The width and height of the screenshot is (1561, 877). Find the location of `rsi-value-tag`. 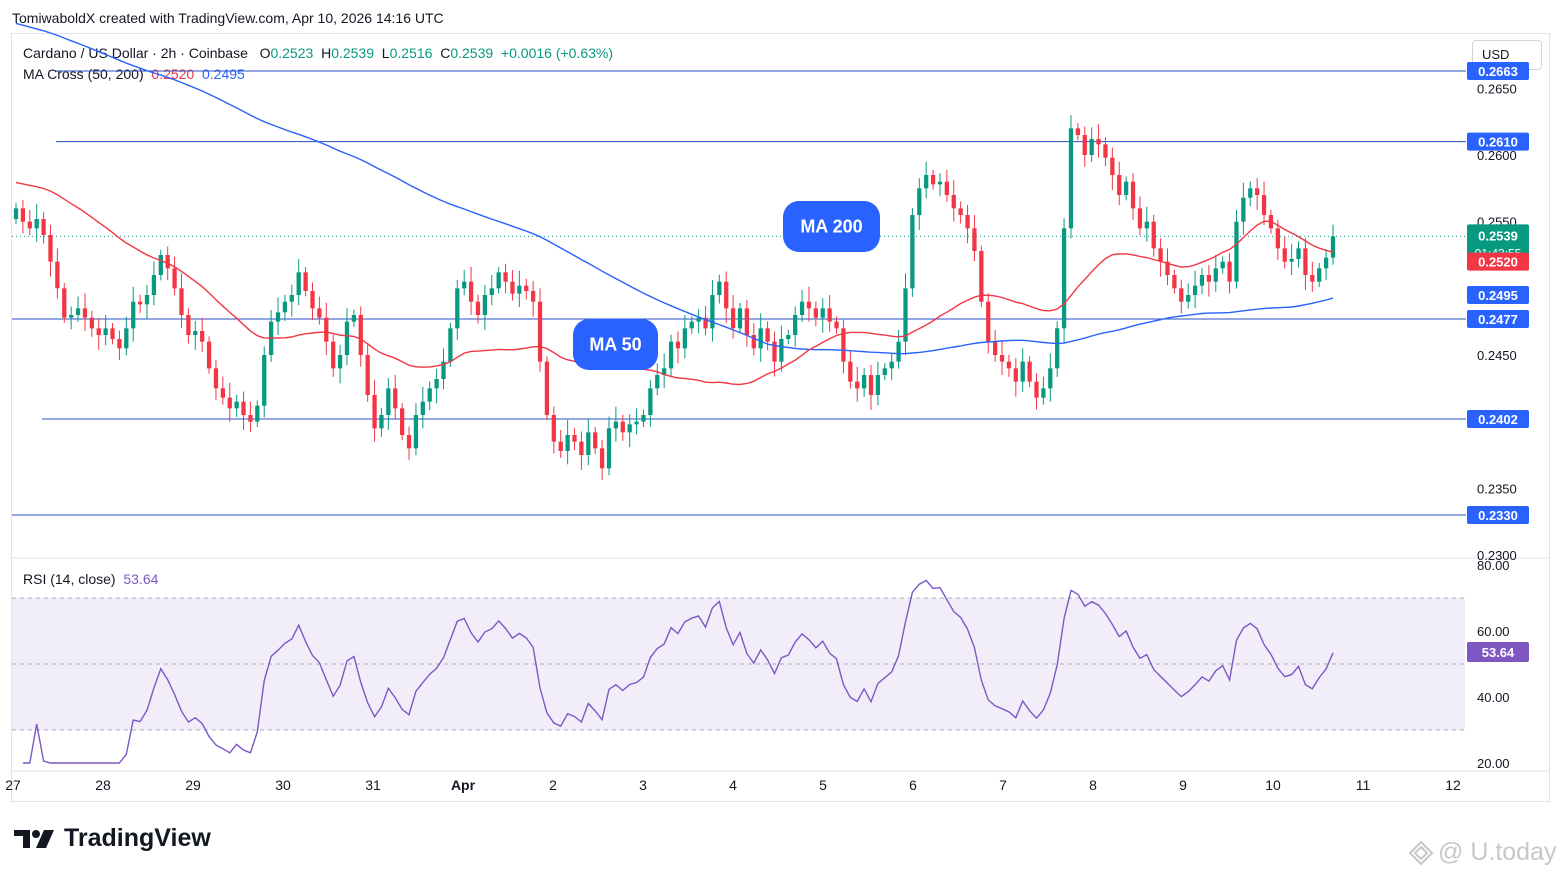

rsi-value-tag is located at coordinates (1498, 651).